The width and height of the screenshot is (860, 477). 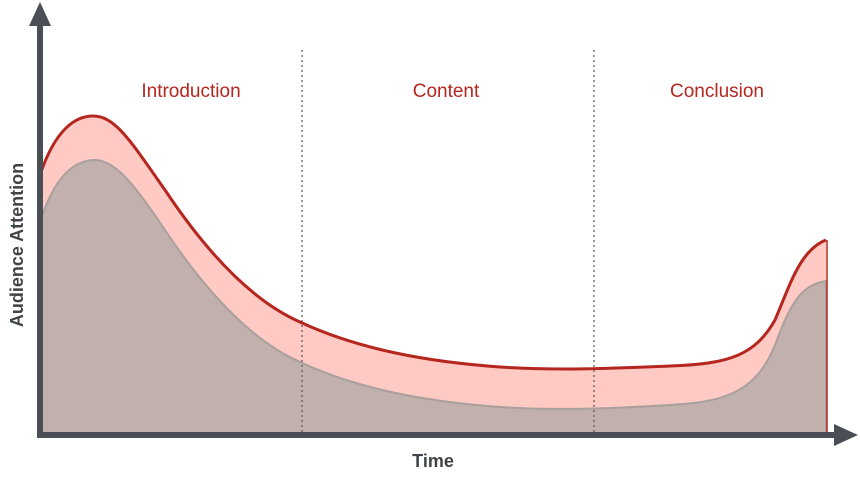 What do you see at coordinates (846, 435) in the screenshot?
I see `x-axis-arrow` at bounding box center [846, 435].